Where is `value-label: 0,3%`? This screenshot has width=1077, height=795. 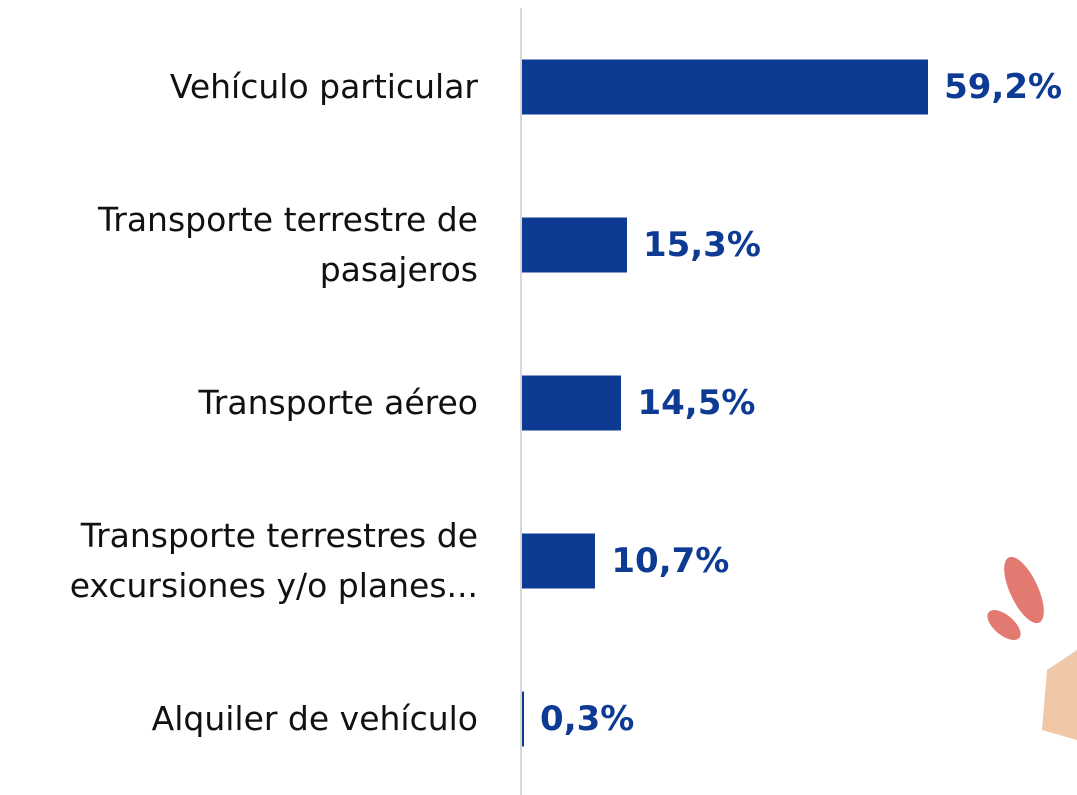 value-label: 0,3% is located at coordinates (587, 719).